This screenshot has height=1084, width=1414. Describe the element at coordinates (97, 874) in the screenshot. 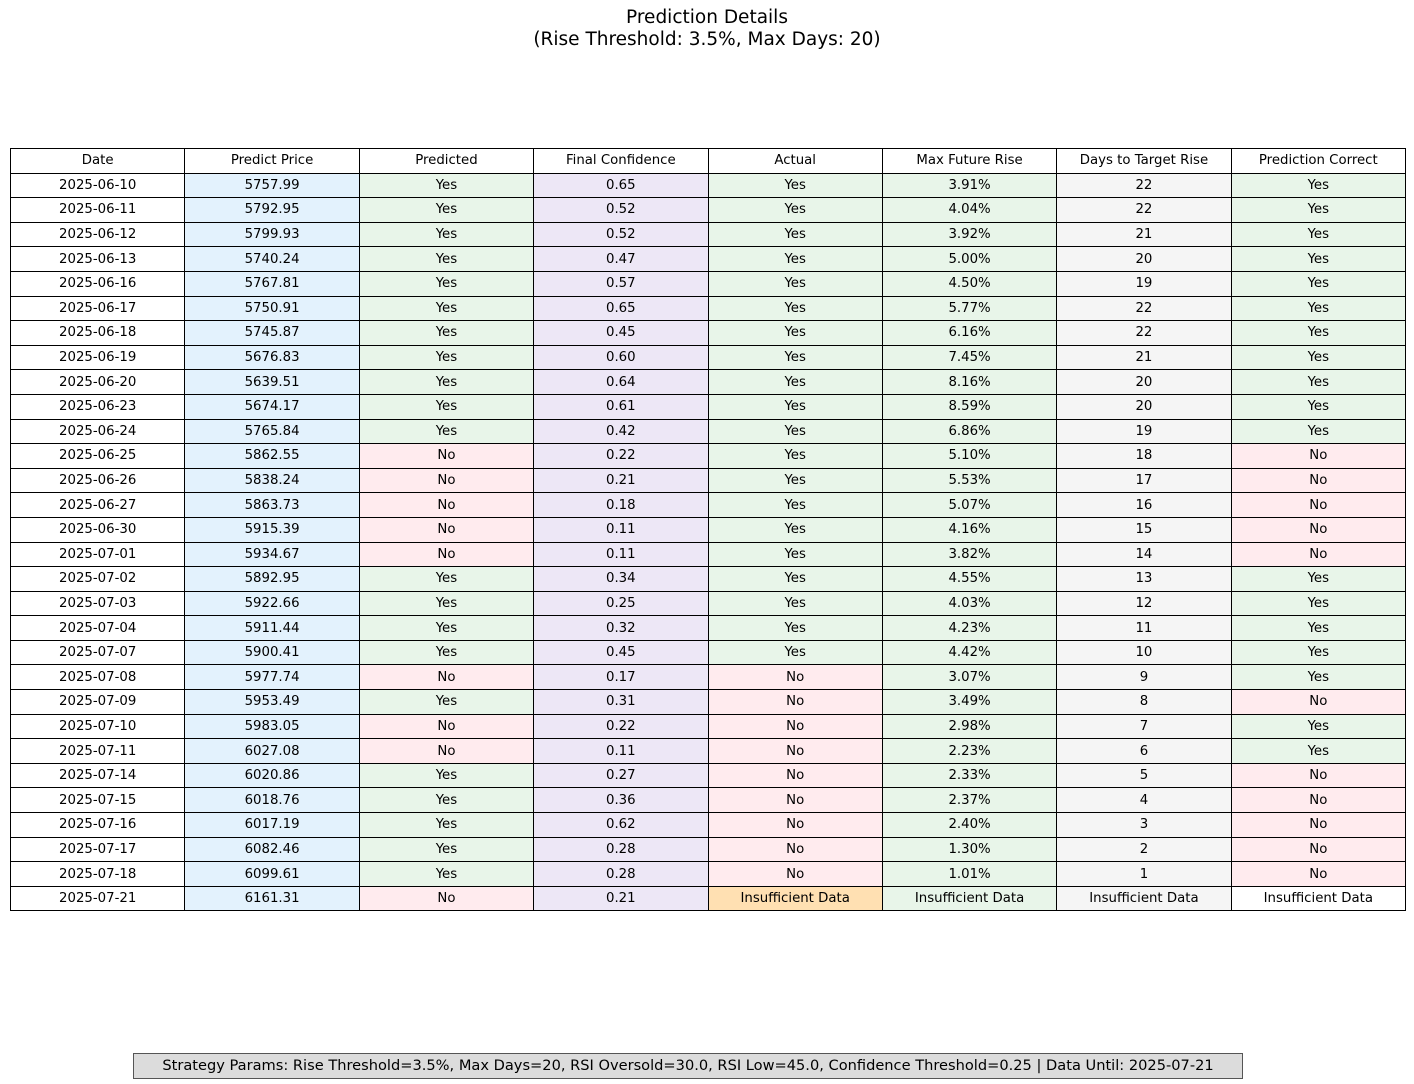

I see `cell-date: 2025-07-18` at that location.